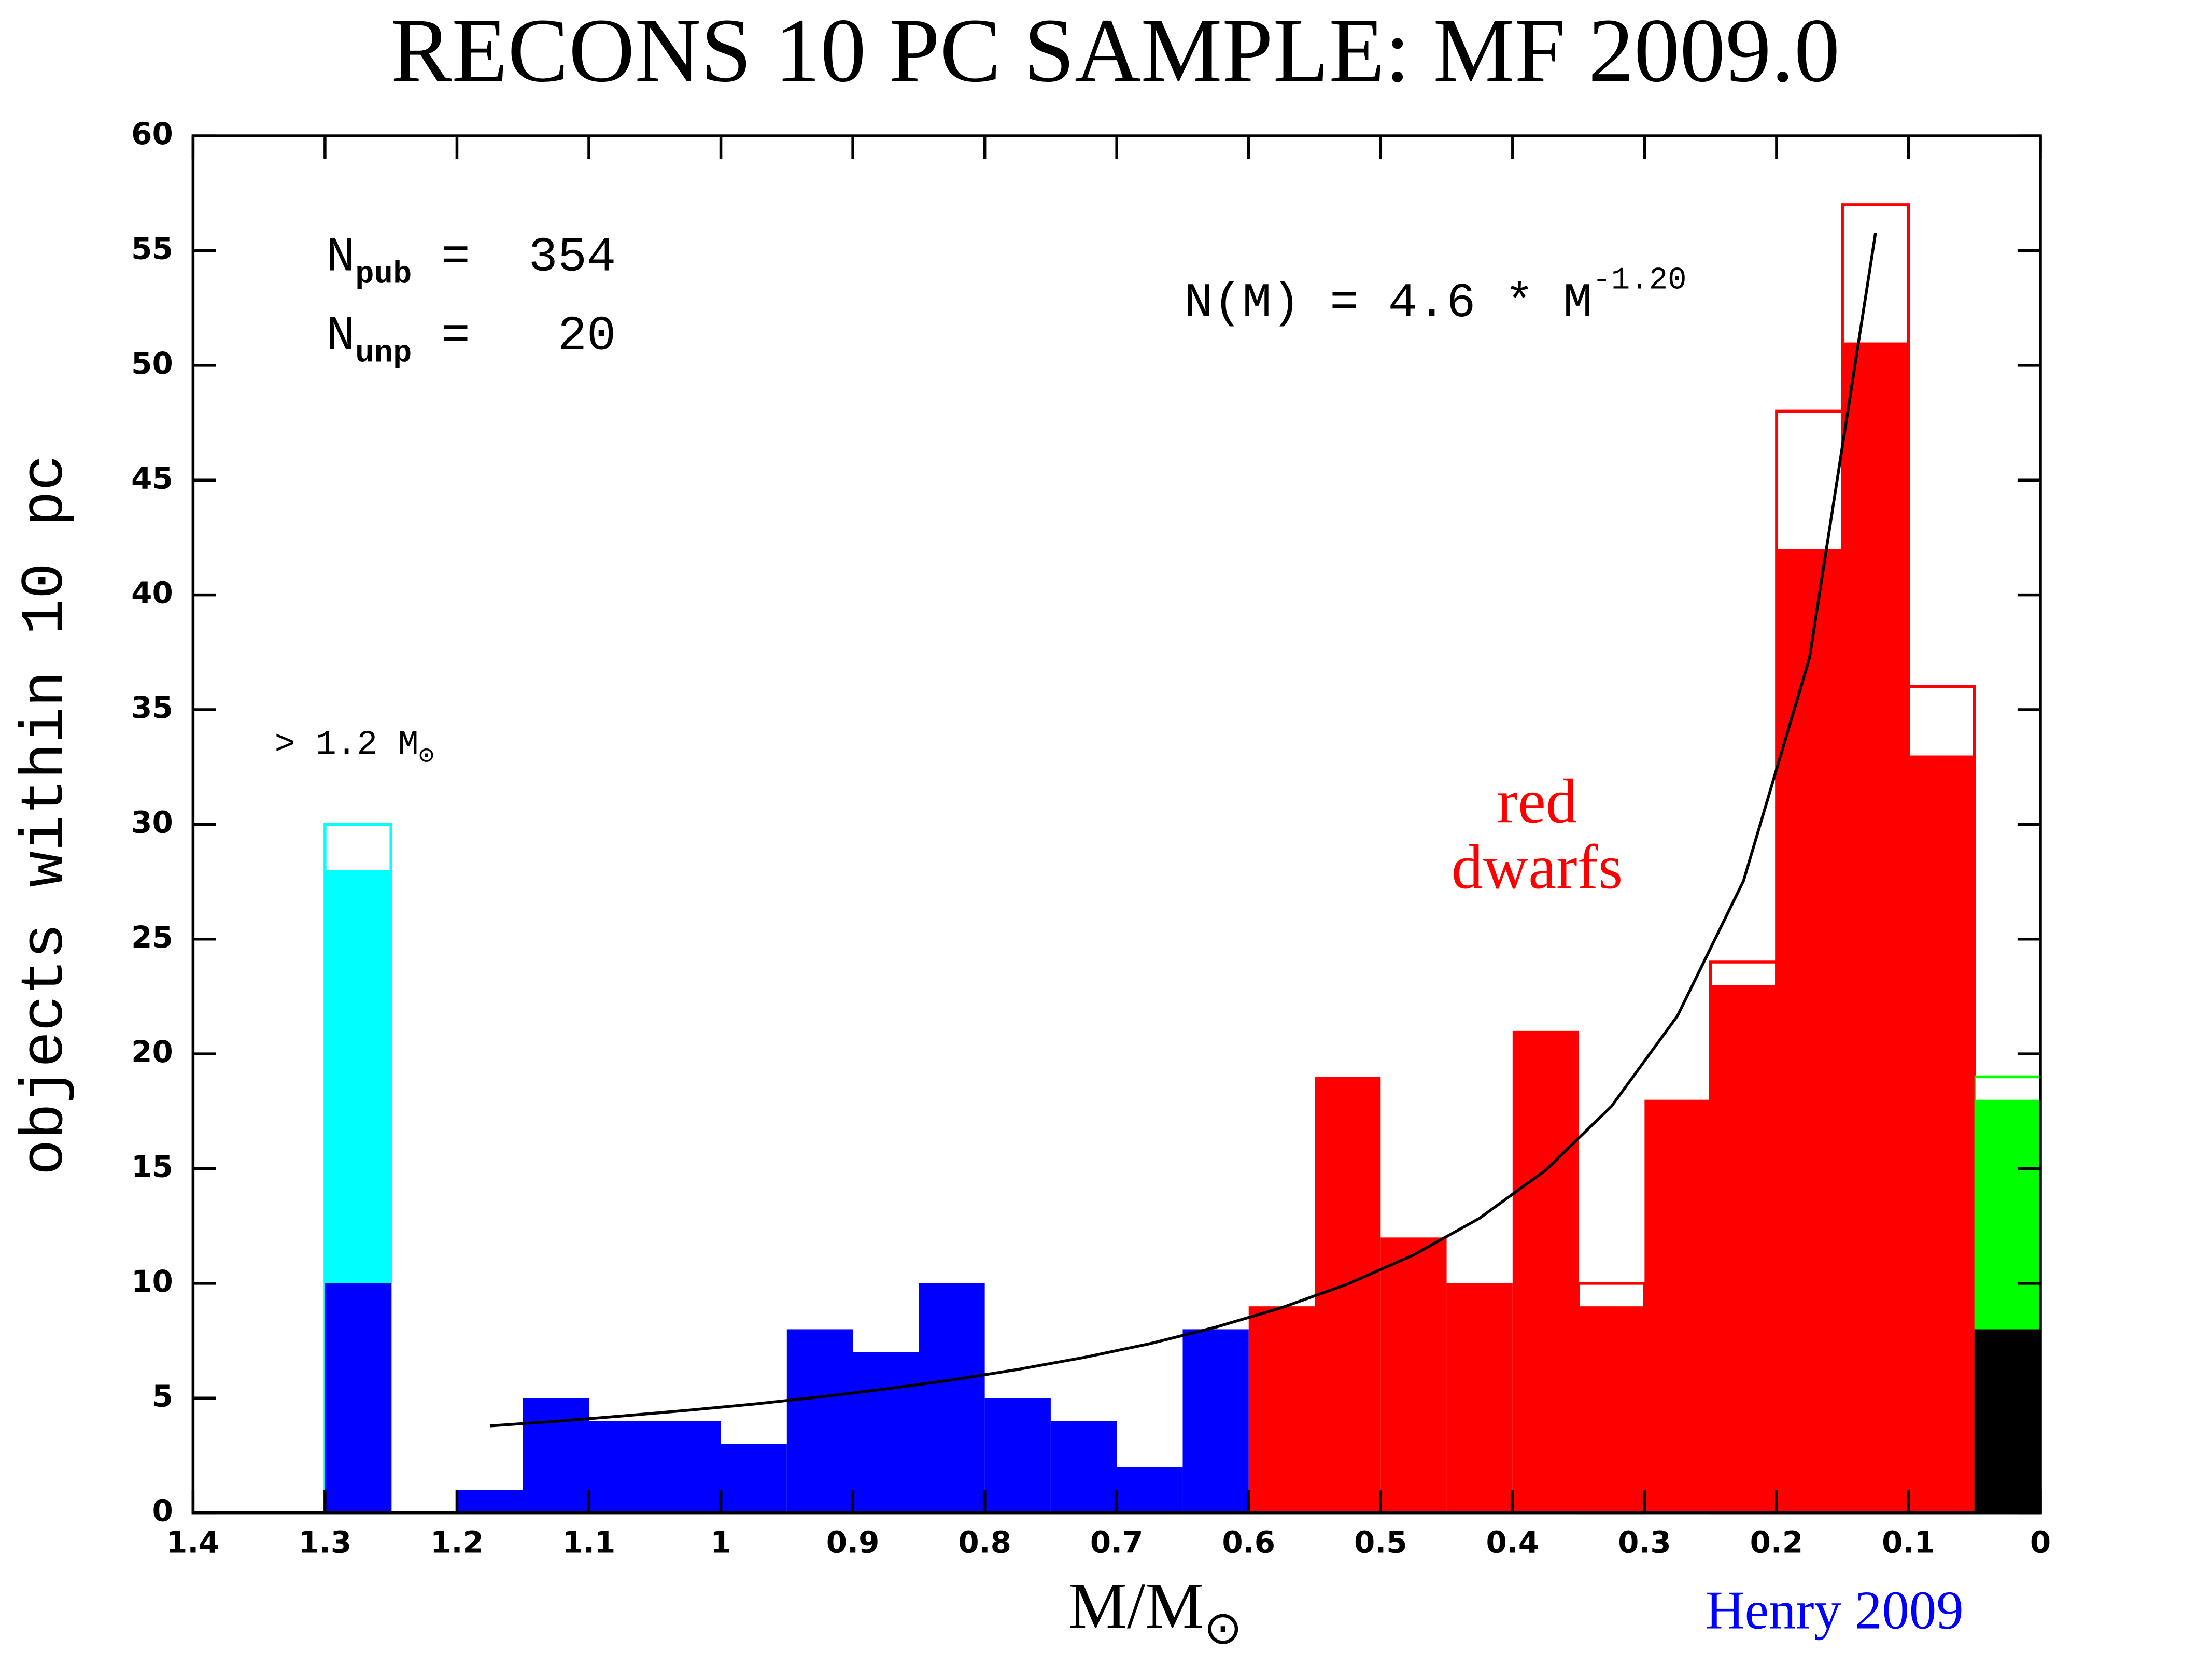 Image resolution: width=2212 pixels, height=1653 pixels. What do you see at coordinates (471, 340) in the screenshot?
I see `annotation: Nunp = 20` at bounding box center [471, 340].